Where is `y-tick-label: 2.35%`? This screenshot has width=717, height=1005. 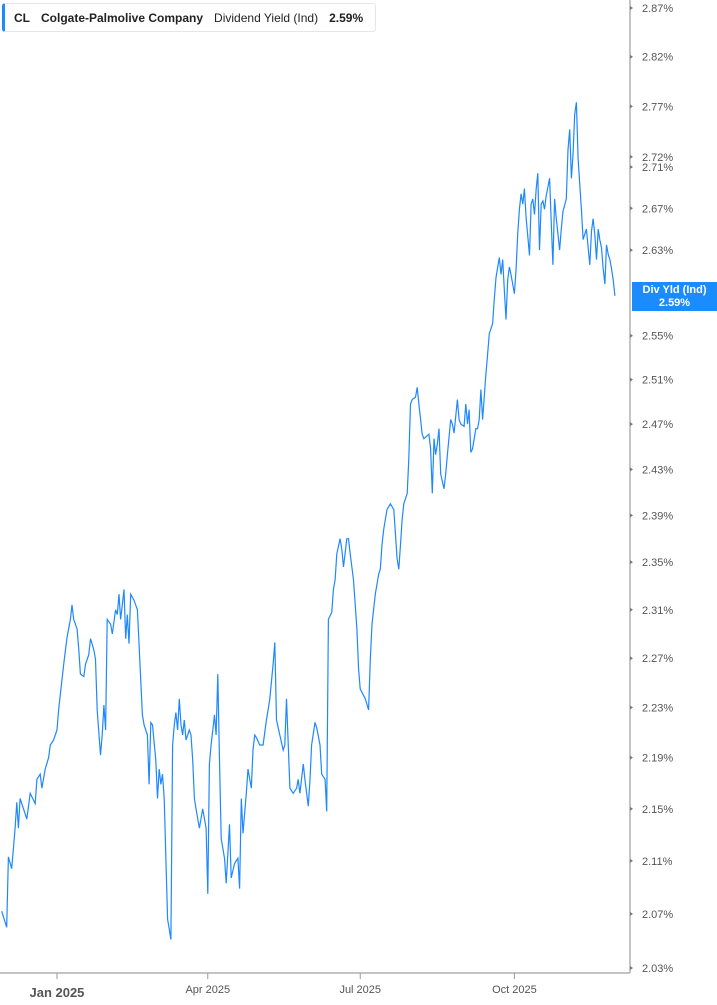 y-tick-label: 2.35% is located at coordinates (657, 563).